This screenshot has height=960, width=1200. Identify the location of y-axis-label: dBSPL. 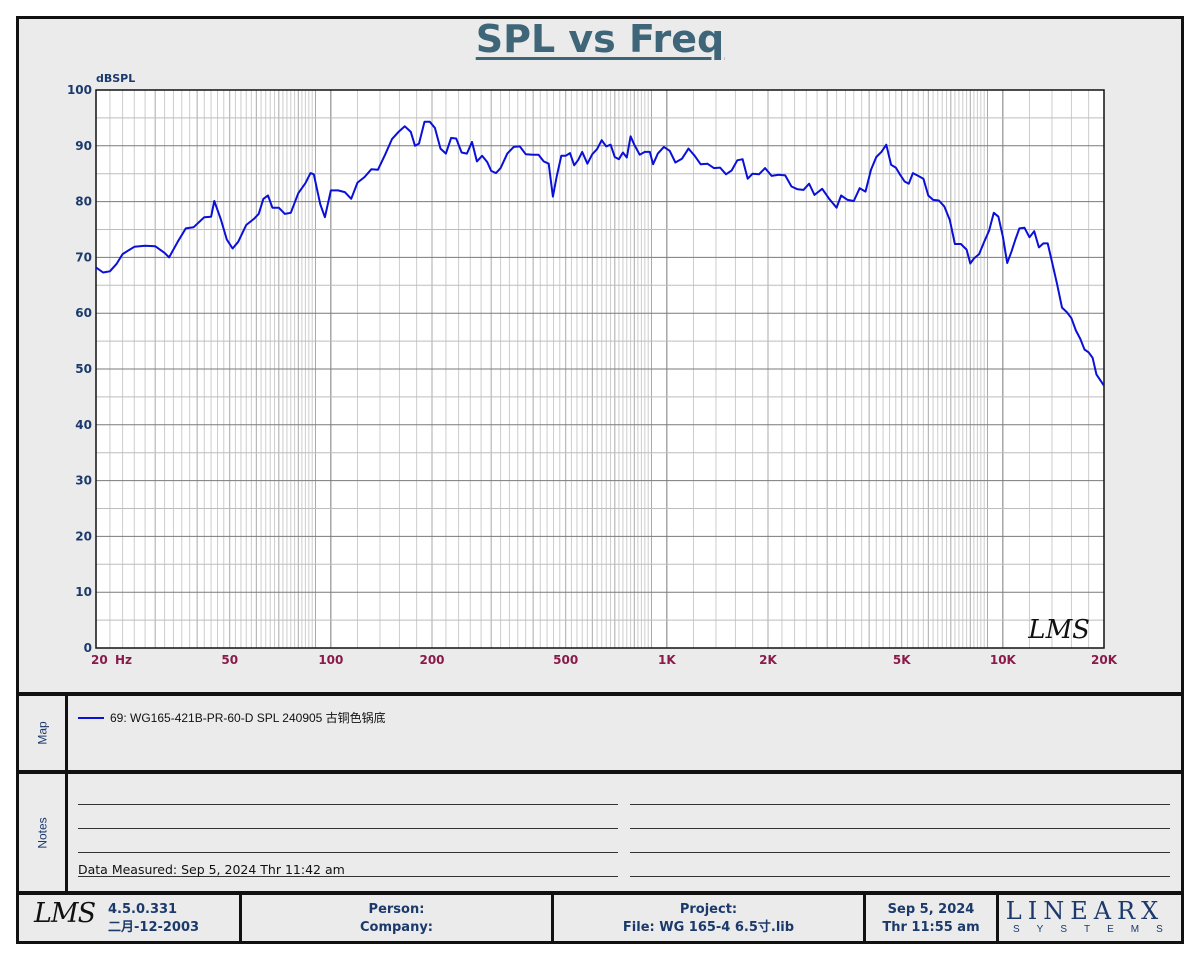
(115, 78).